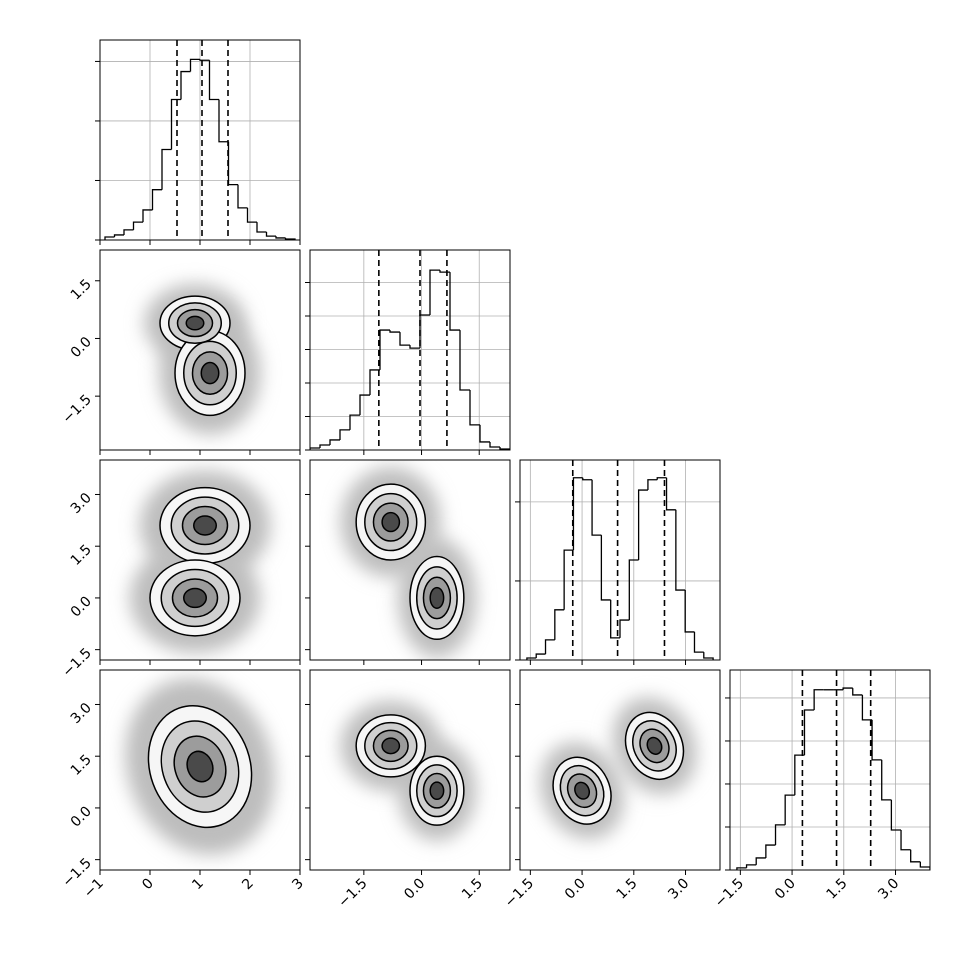 Image resolution: width=970 pixels, height=970 pixels. Describe the element at coordinates (298, 885) in the screenshot. I see `x-tick-label: 3` at that location.